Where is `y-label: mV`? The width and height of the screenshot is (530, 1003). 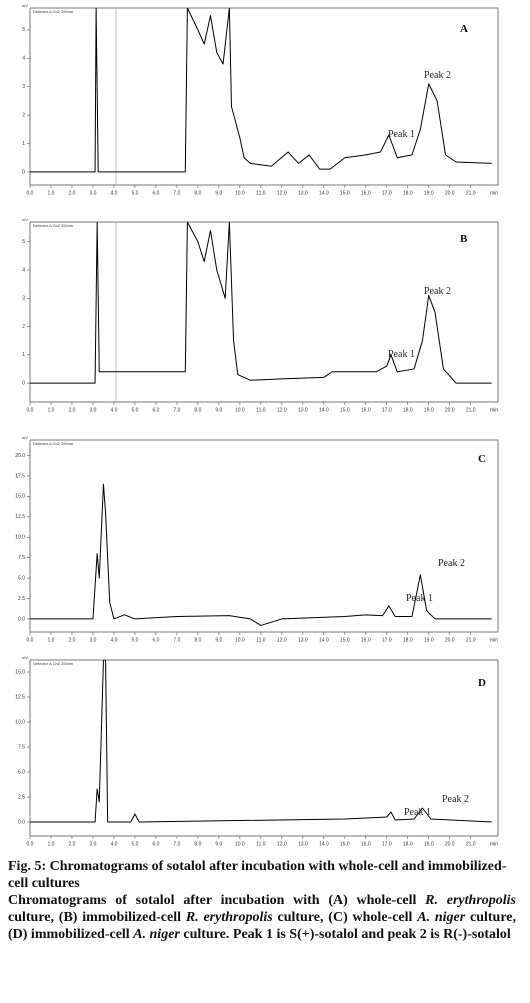 y-label: mV is located at coordinates (25, 5).